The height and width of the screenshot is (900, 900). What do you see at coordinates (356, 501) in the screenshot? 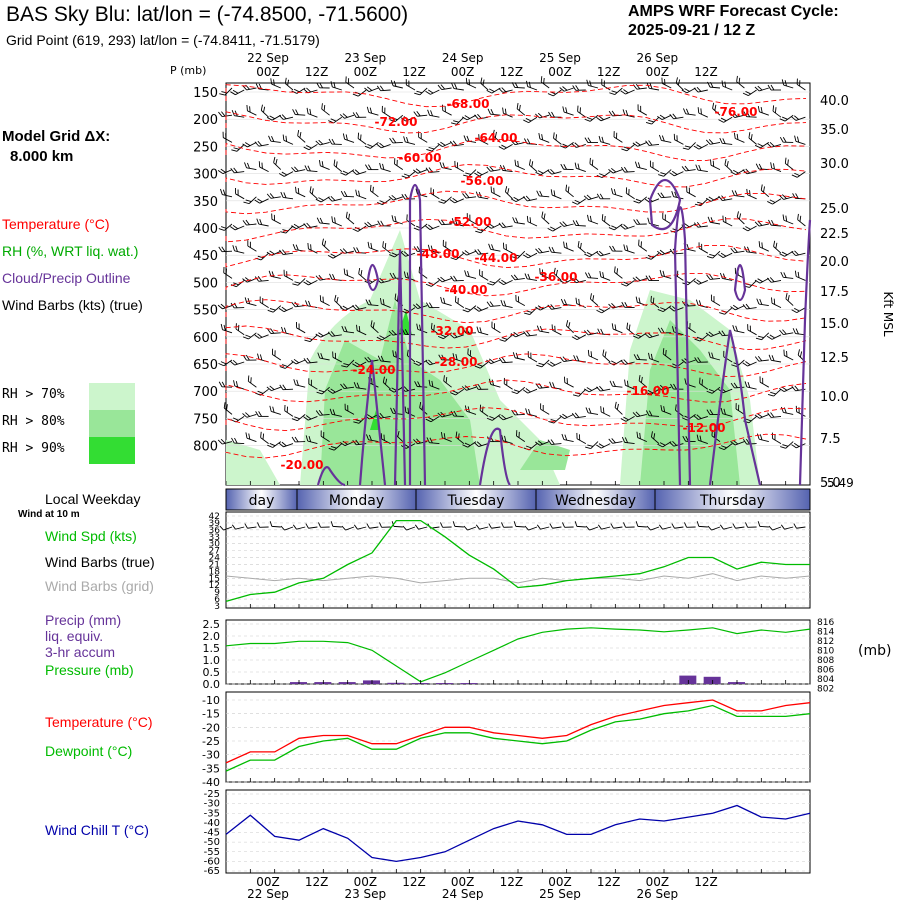
I see `weekday-label: Monday` at bounding box center [356, 501].